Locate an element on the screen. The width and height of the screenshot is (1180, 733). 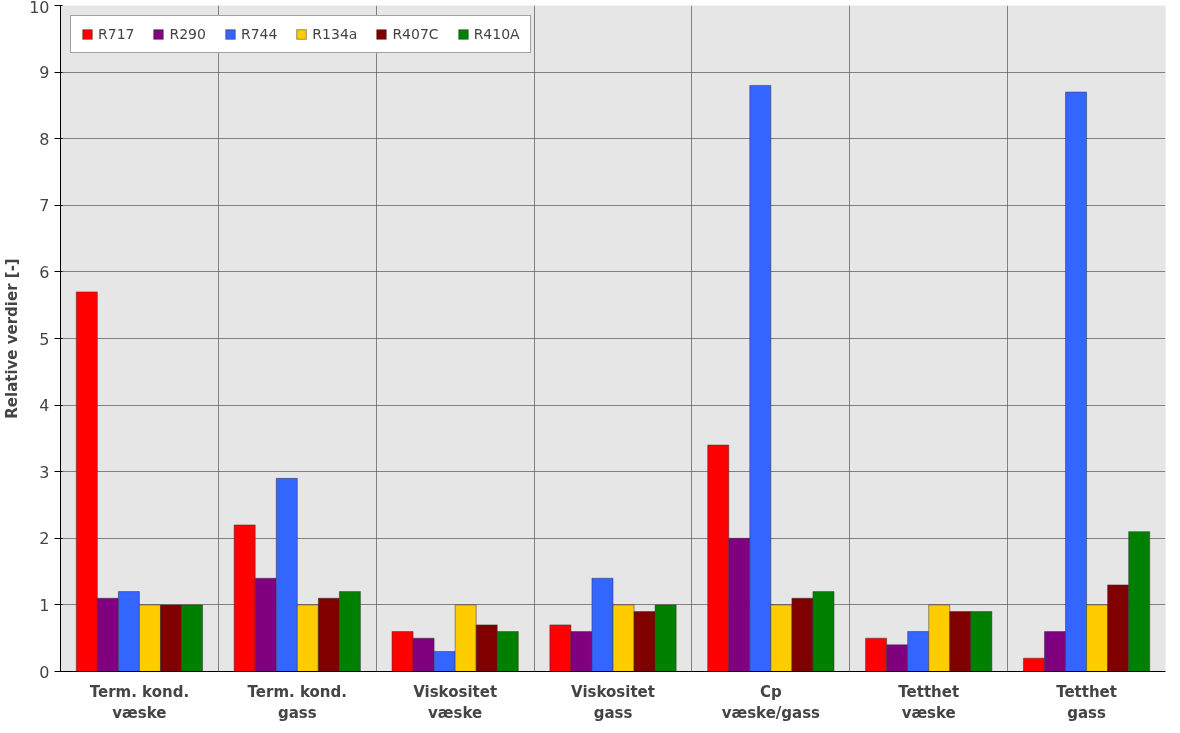
y-tick-label: 1 is located at coordinates (44, 605).